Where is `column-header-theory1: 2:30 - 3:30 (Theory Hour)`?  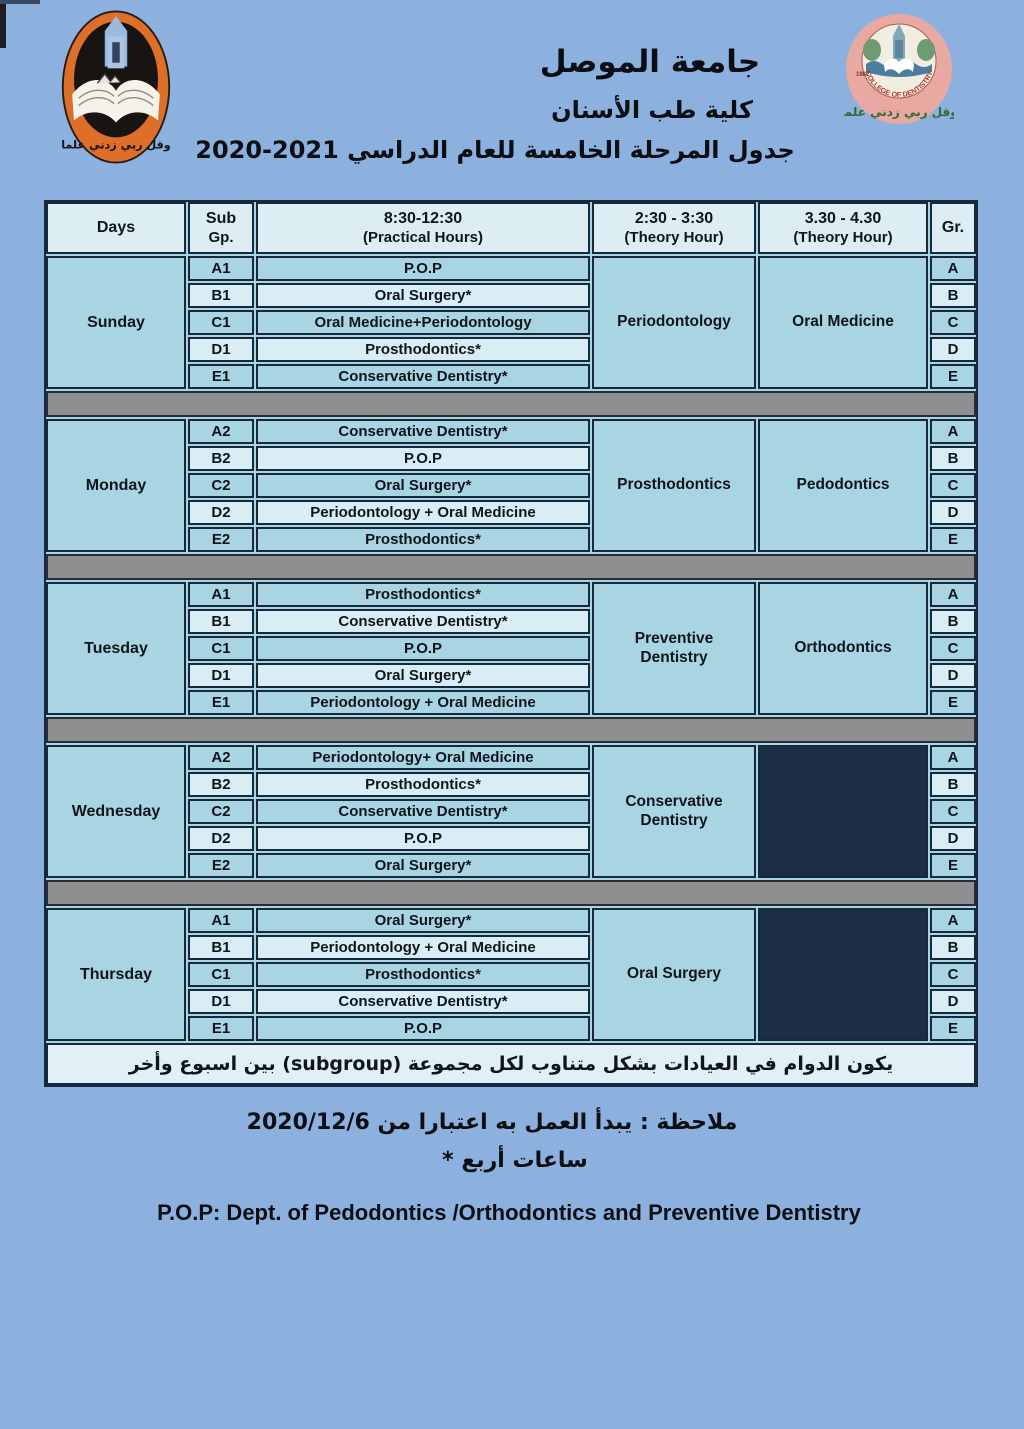 column-header-theory1: 2:30 - 3:30 (Theory Hour) is located at coordinates (674, 228).